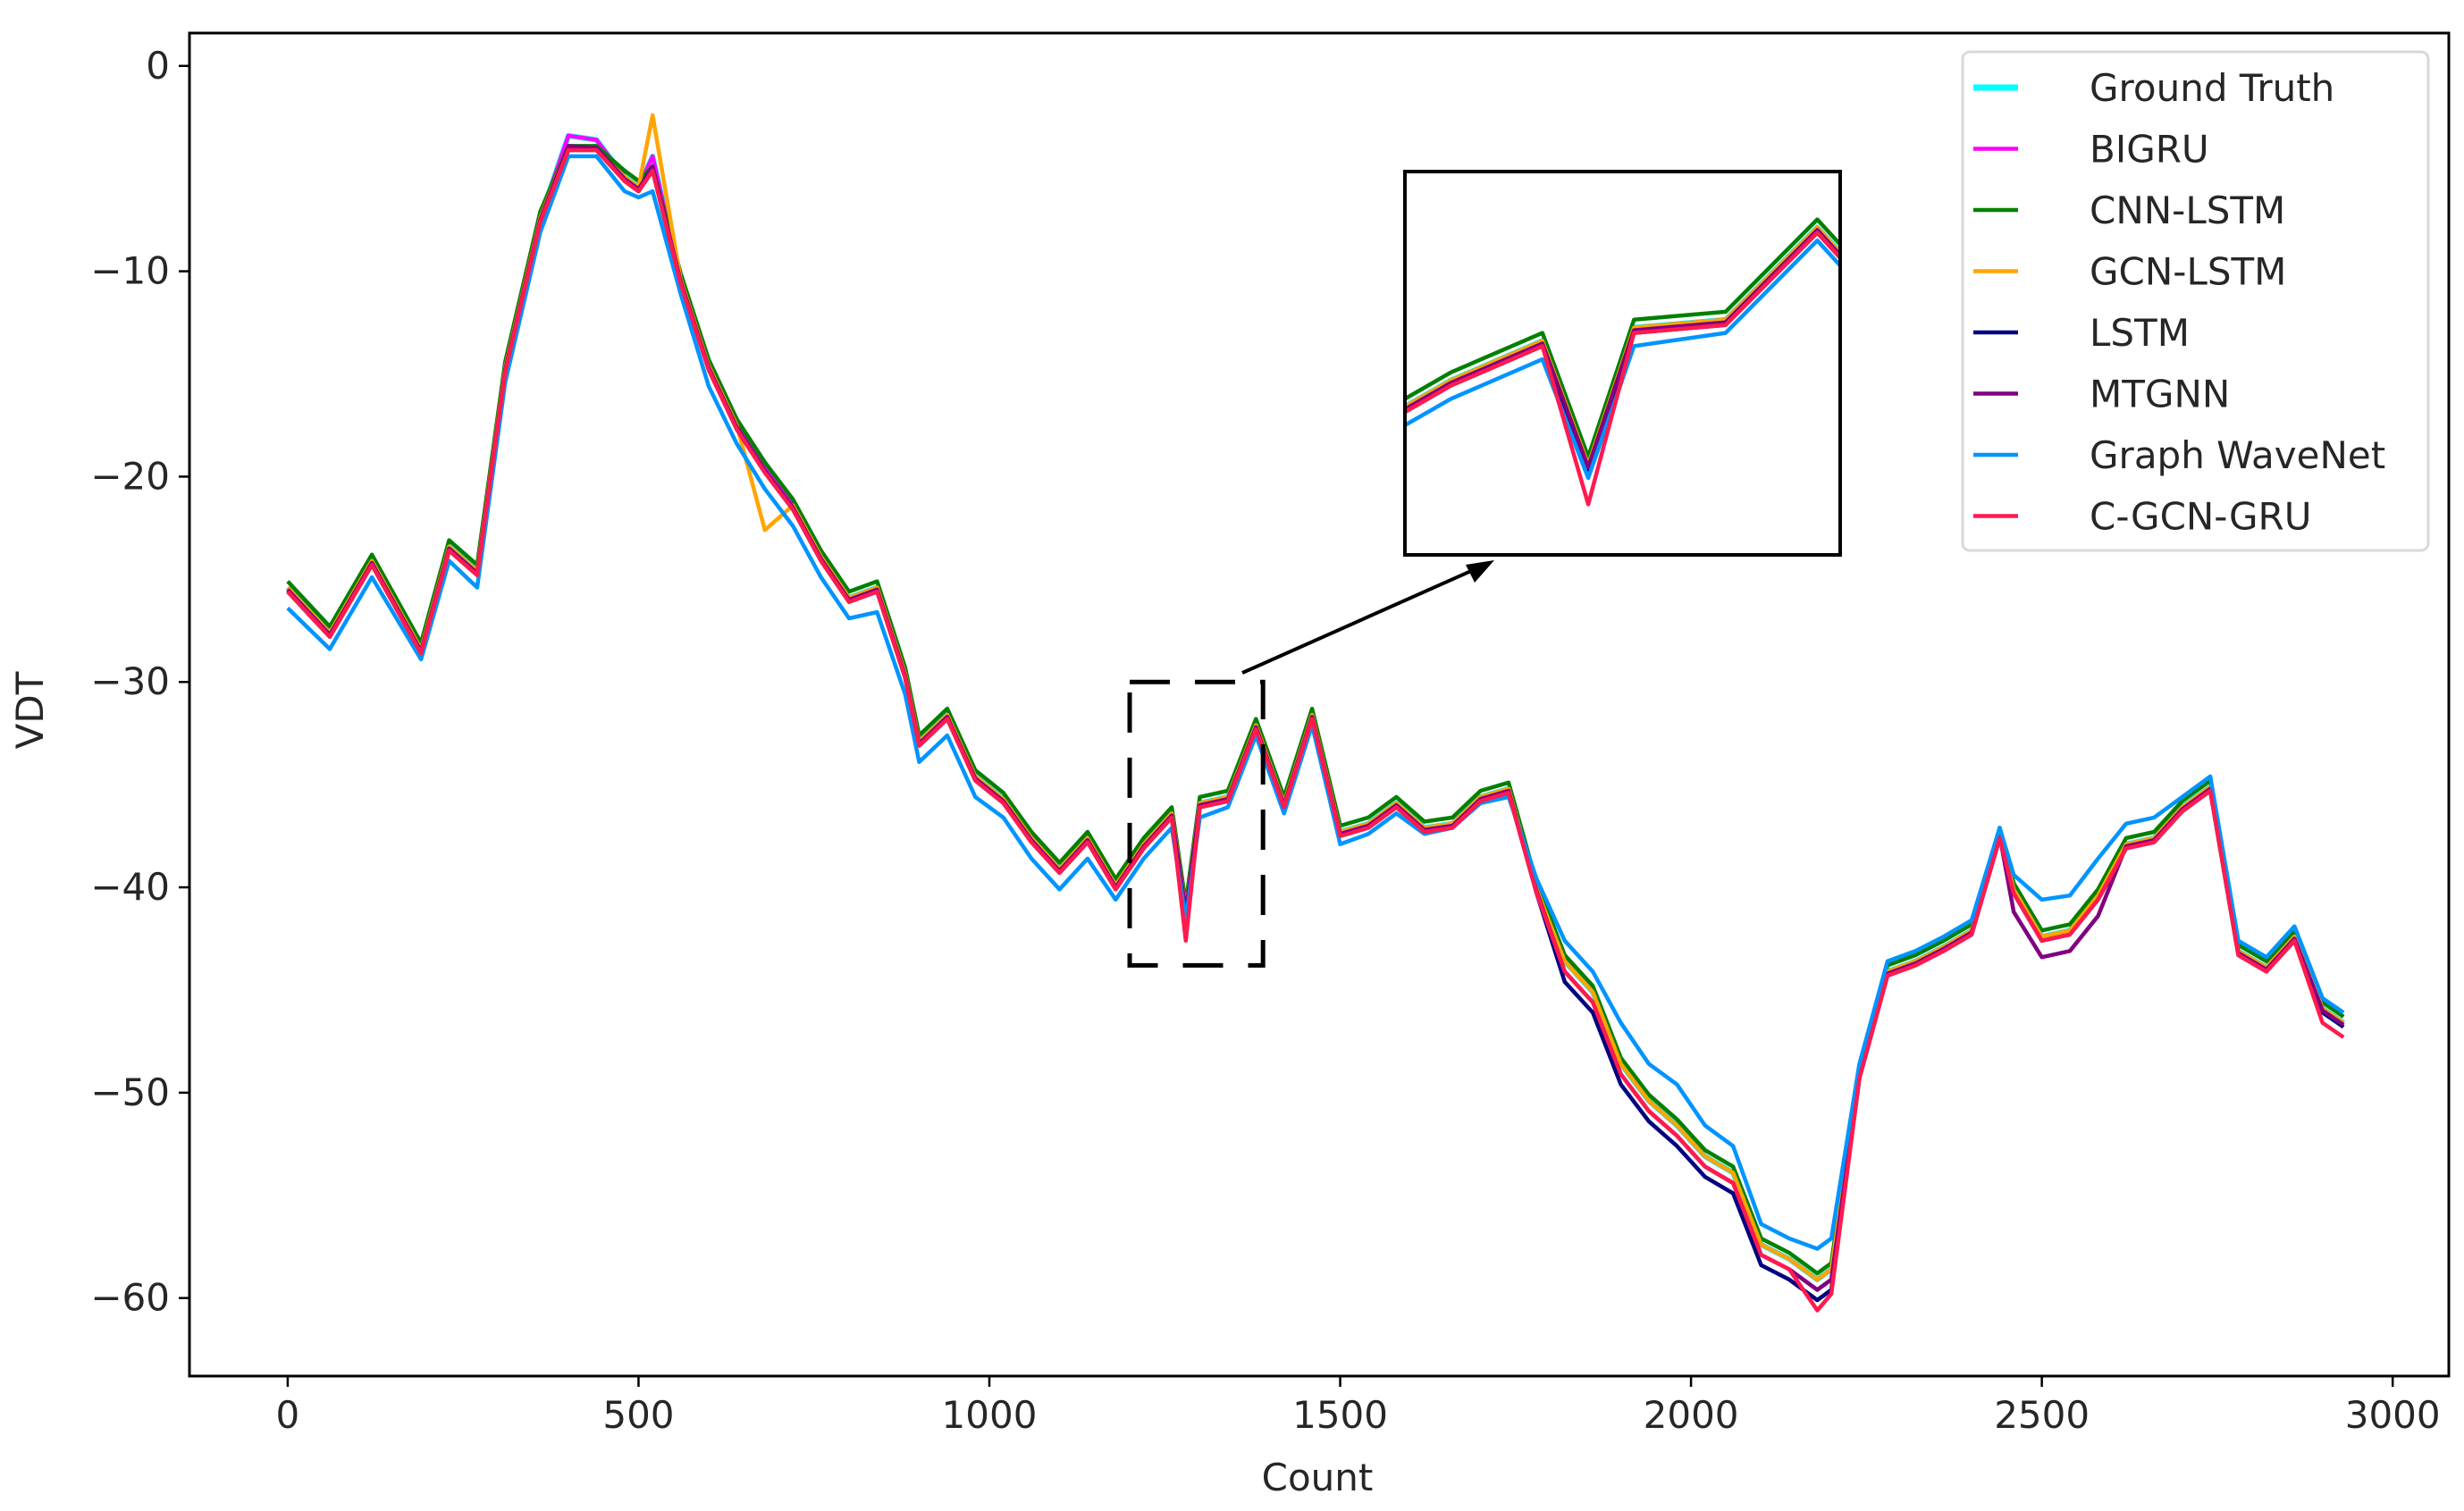 This screenshot has width=2464, height=1511. Describe the element at coordinates (1318, 1477) in the screenshot. I see `x-axis-label: Count` at that location.